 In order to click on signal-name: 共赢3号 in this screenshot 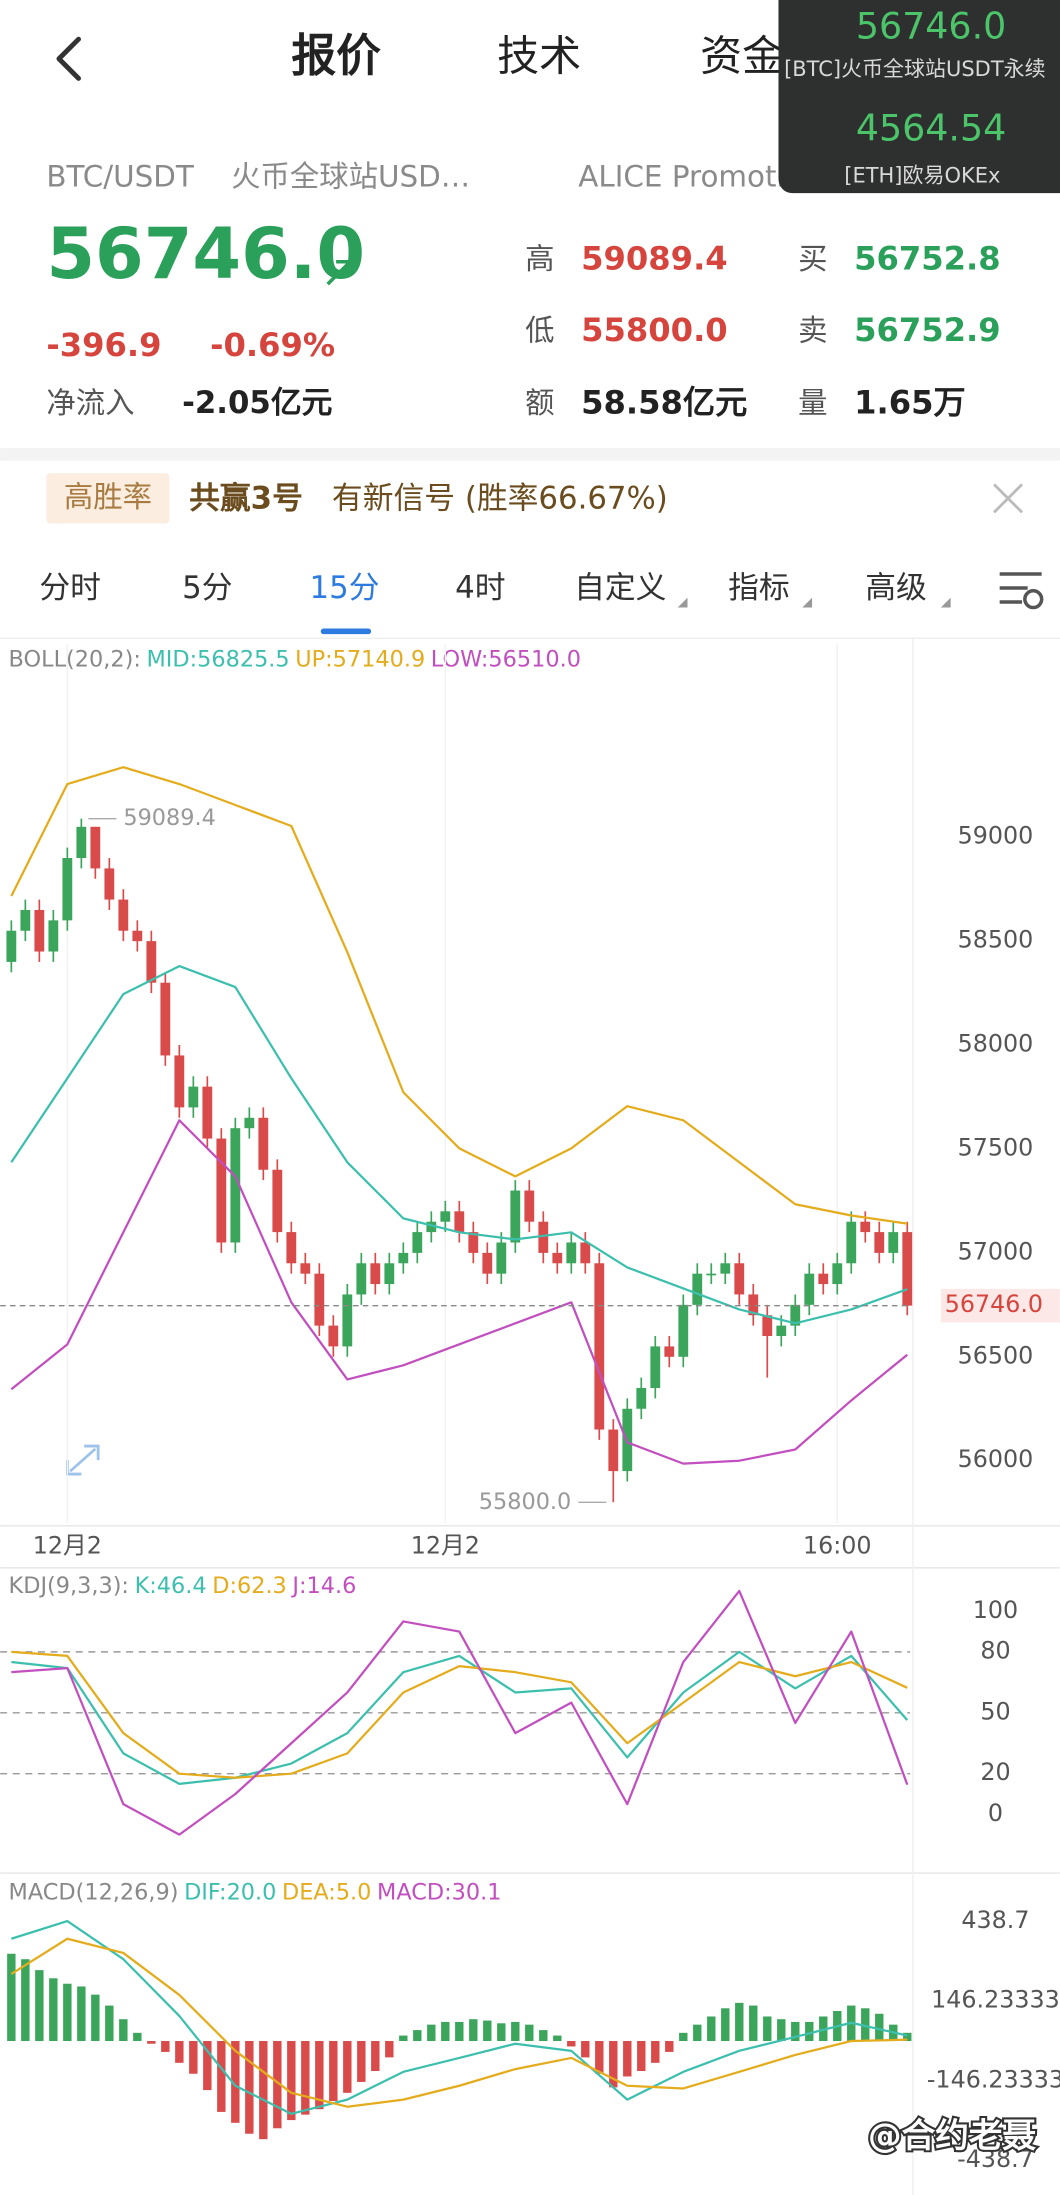, I will do `click(246, 498)`.